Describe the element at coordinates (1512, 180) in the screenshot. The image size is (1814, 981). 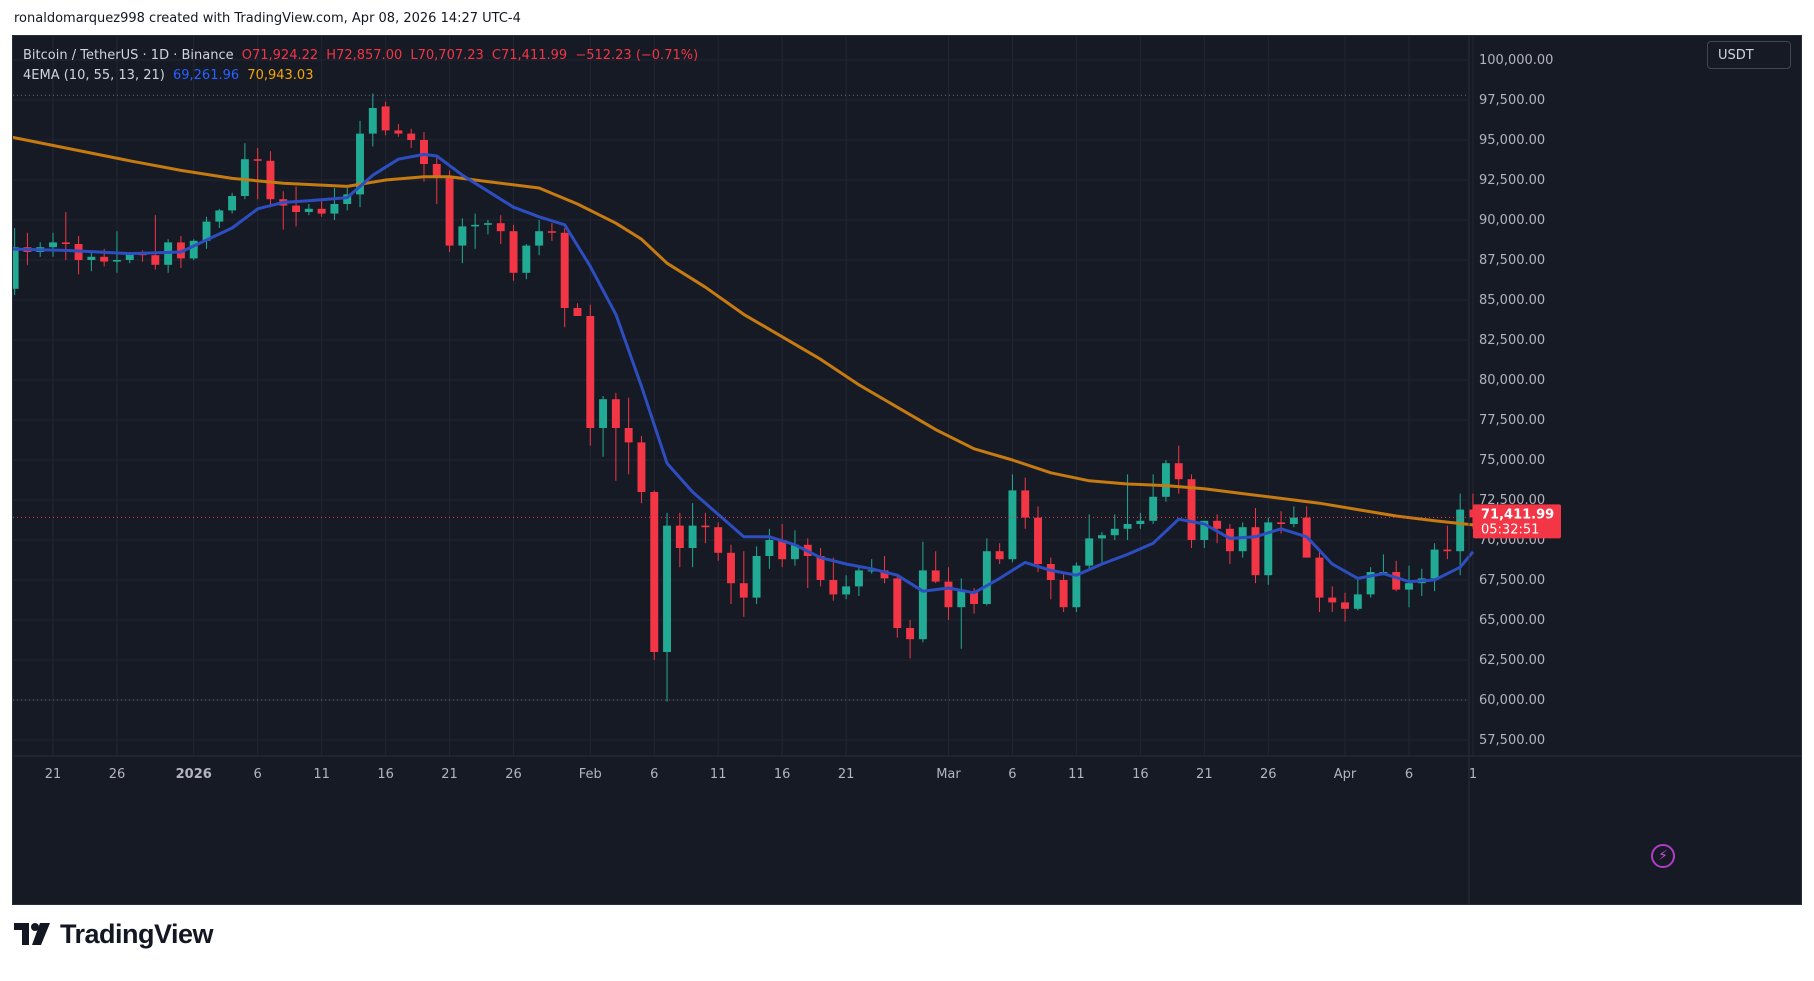
I see `price-tick-label: 92,500.00` at that location.